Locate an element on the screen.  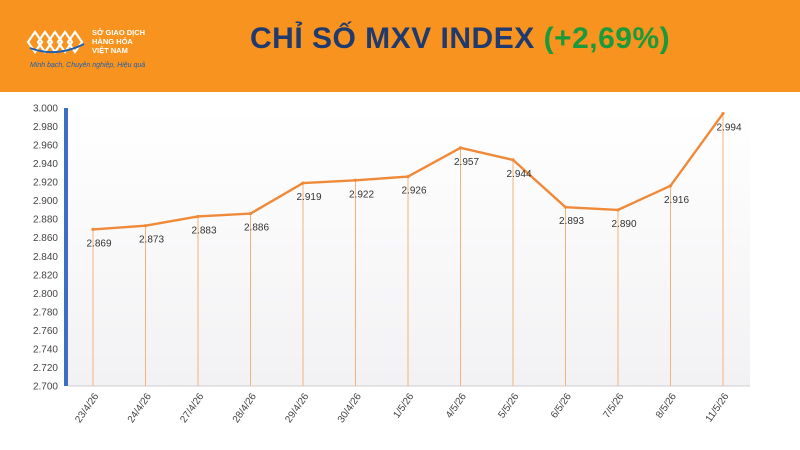
page-title: CHỈ SỐ MXV INDEX (+2,69%) is located at coordinates (460, 44).